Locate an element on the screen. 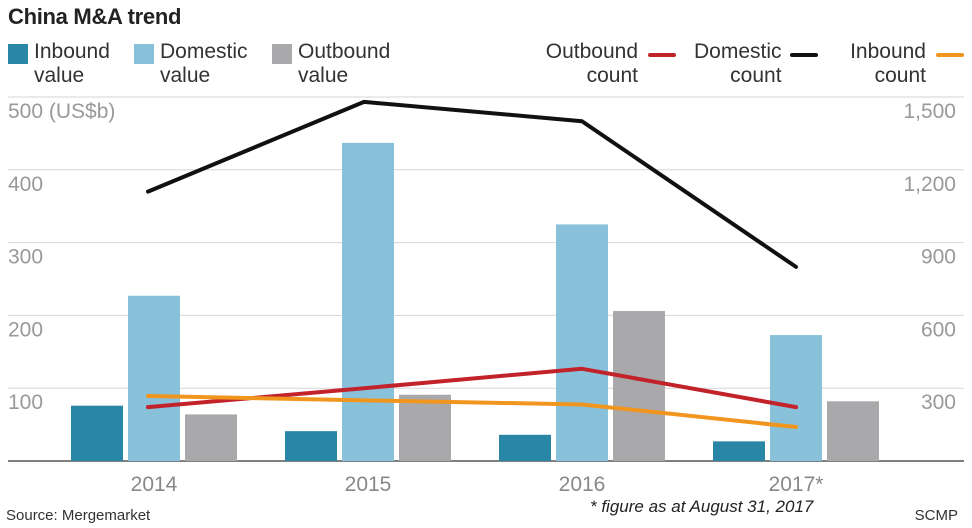 The height and width of the screenshot is (528, 972). right-axis-tick-label: 600 is located at coordinates (938, 329).